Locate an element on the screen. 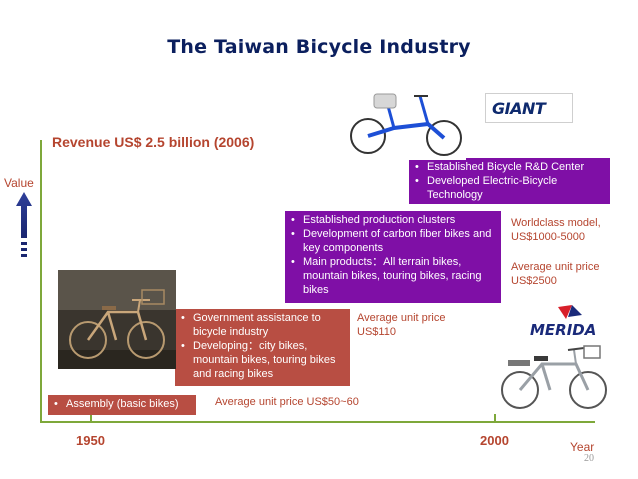  worldclass-note: Worldclass model, US$1000-5000 is located at coordinates (556, 230).